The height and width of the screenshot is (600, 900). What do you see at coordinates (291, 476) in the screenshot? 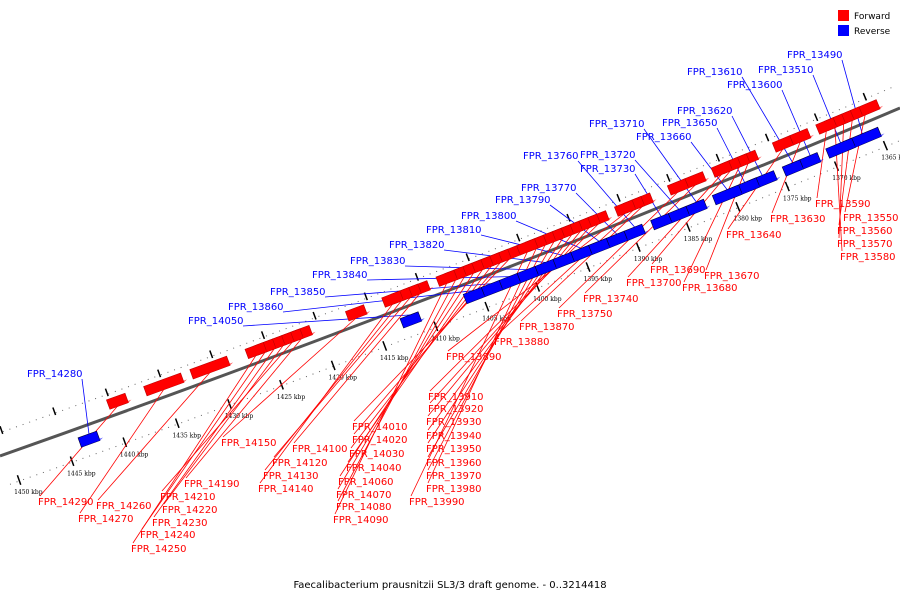
I see `label-fpr-14130: FPR_14130` at bounding box center [291, 476].